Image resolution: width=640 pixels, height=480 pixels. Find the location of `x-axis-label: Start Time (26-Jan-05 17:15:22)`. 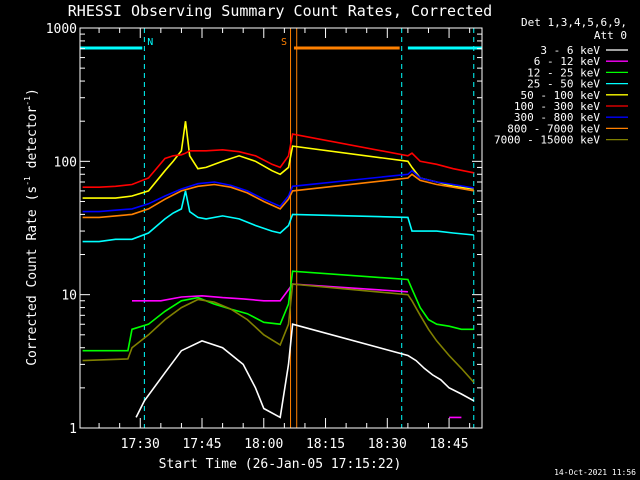

x-axis-label: Start Time (26-Jan-05 17:15:22) is located at coordinates (280, 464).